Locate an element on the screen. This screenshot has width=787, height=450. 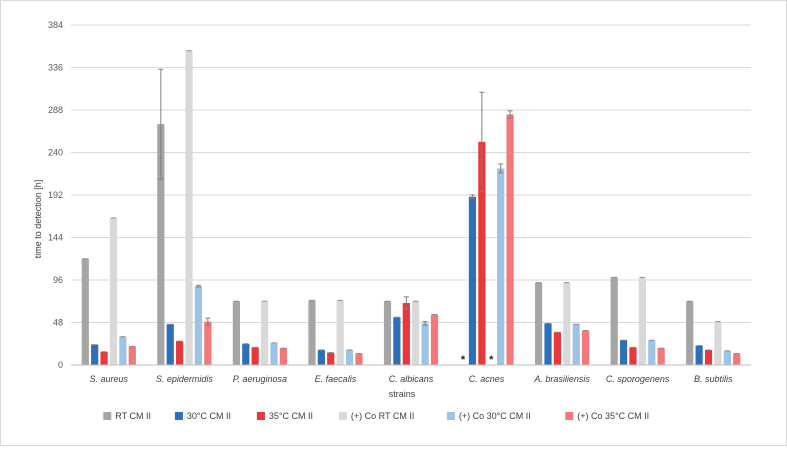
legend-label: RT CM II is located at coordinates (133, 416).